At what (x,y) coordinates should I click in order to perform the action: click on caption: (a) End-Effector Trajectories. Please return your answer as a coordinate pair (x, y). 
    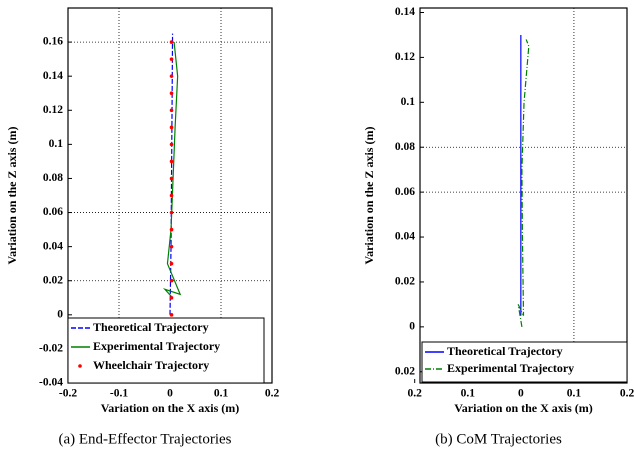
    Looking at the image, I should click on (145, 439).